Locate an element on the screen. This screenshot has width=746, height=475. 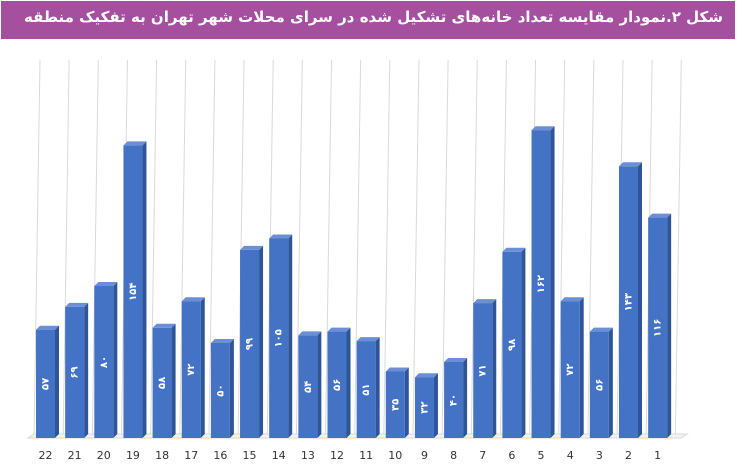
data-label: ۱۰۵ is located at coordinates (279, 338).